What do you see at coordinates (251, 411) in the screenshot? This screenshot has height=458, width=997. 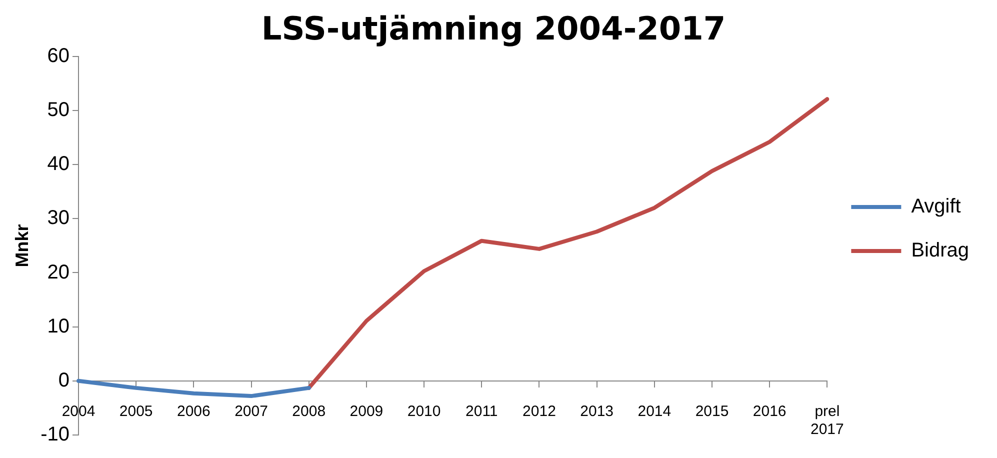 I see `x-tick-label: 2007` at bounding box center [251, 411].